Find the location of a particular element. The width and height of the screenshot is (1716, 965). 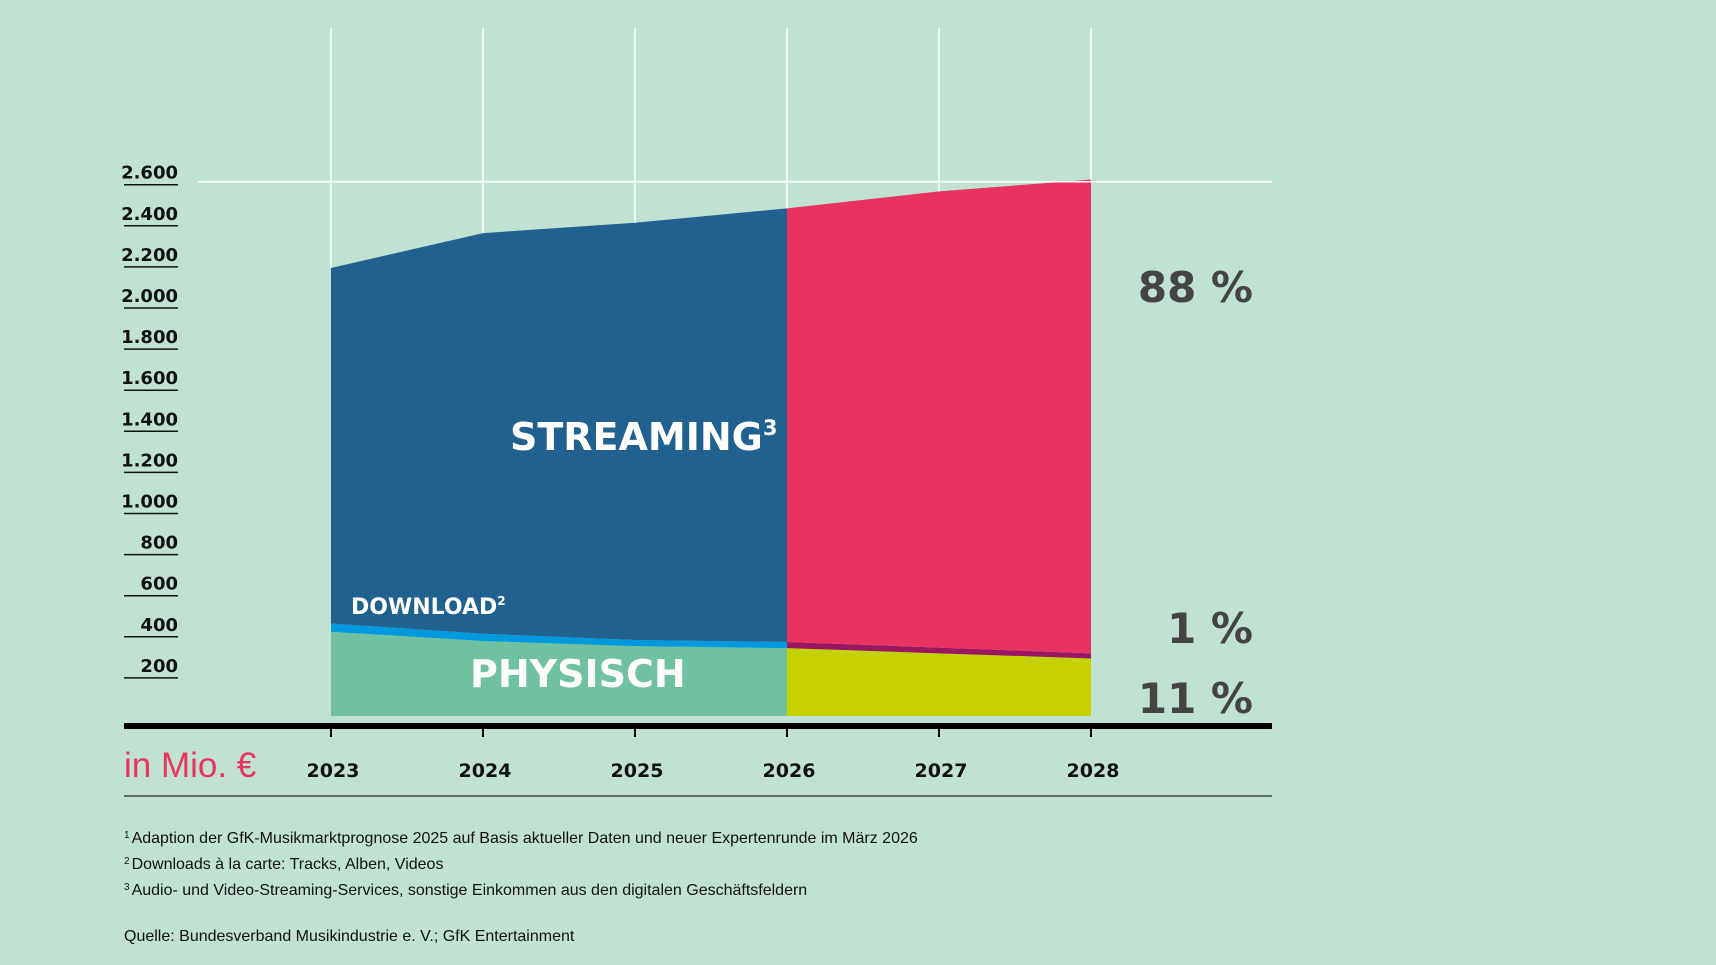

y-tick-label: 1.800 is located at coordinates (149, 337).